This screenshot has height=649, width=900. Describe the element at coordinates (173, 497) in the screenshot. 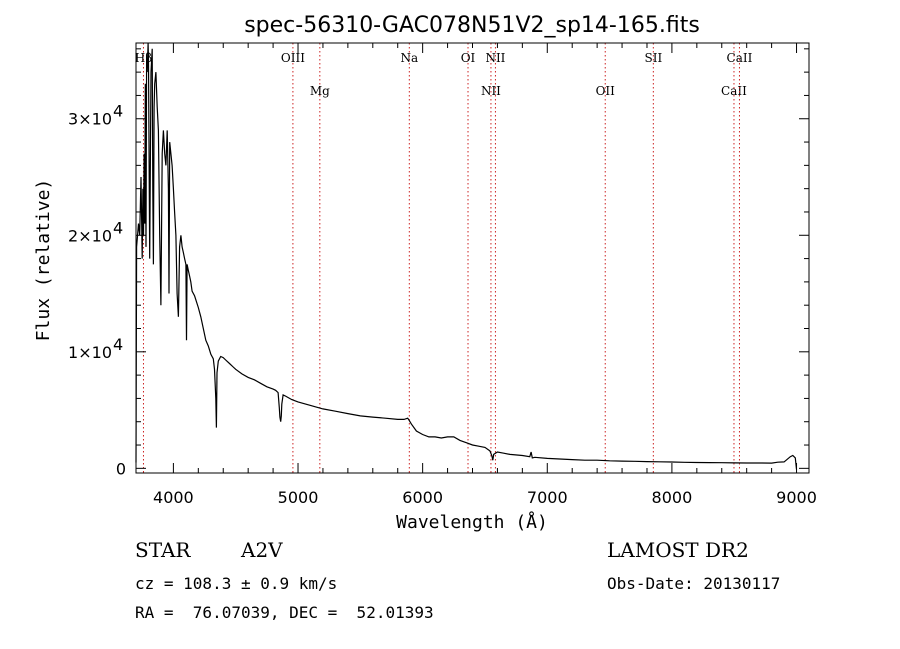

I see `x-tick-label: 4000` at that location.